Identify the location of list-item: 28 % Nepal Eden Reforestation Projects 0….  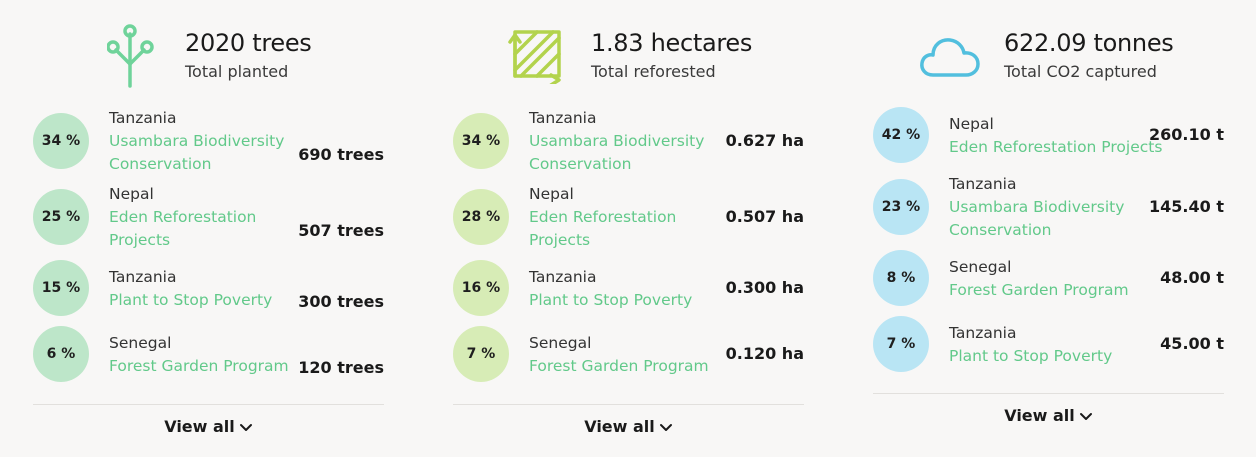
(628, 217).